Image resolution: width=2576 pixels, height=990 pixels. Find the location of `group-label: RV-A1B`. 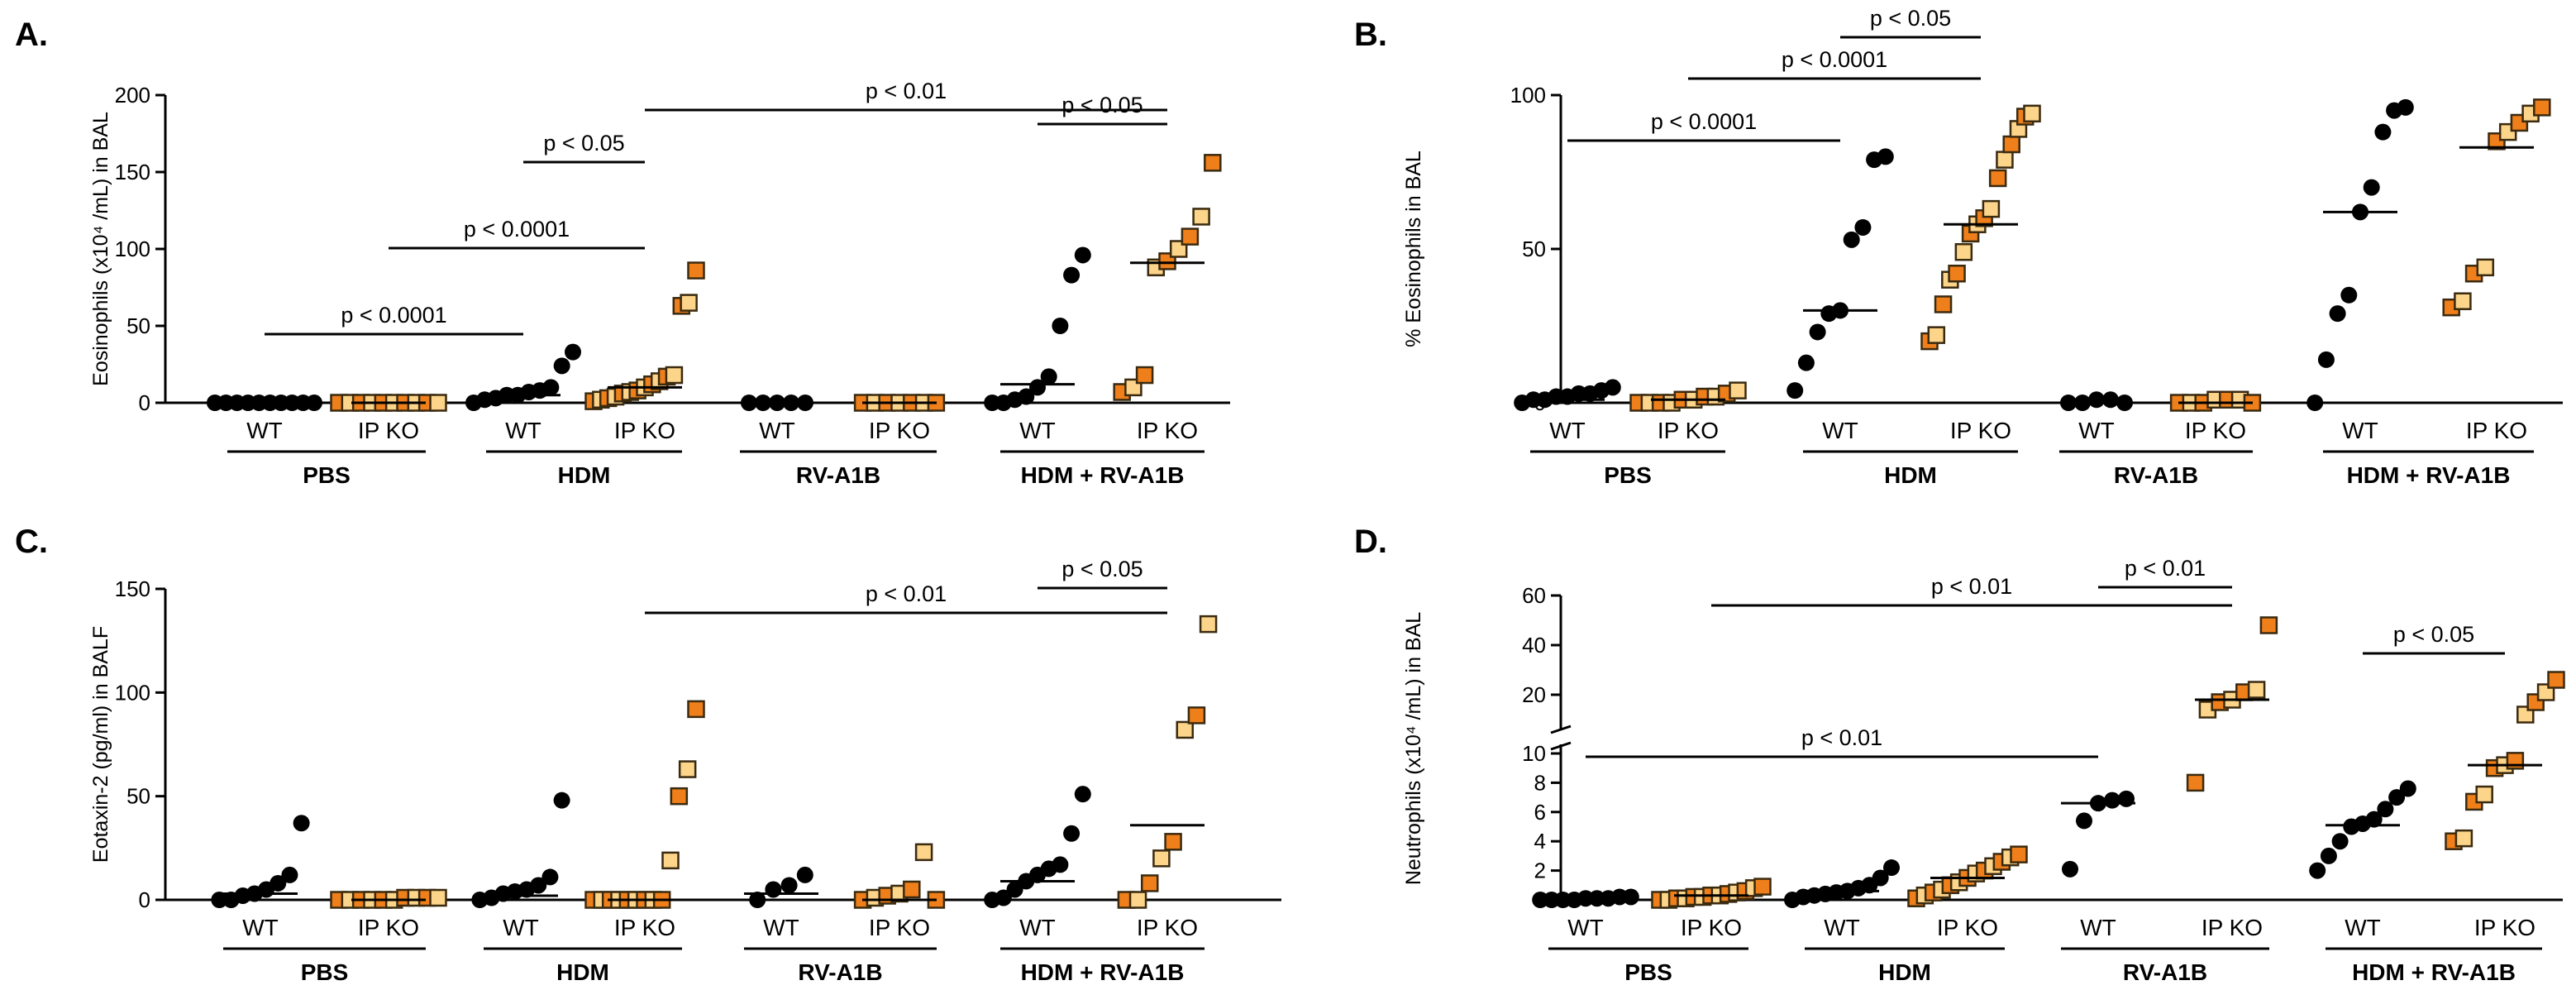

group-label: RV-A1B is located at coordinates (2165, 972).